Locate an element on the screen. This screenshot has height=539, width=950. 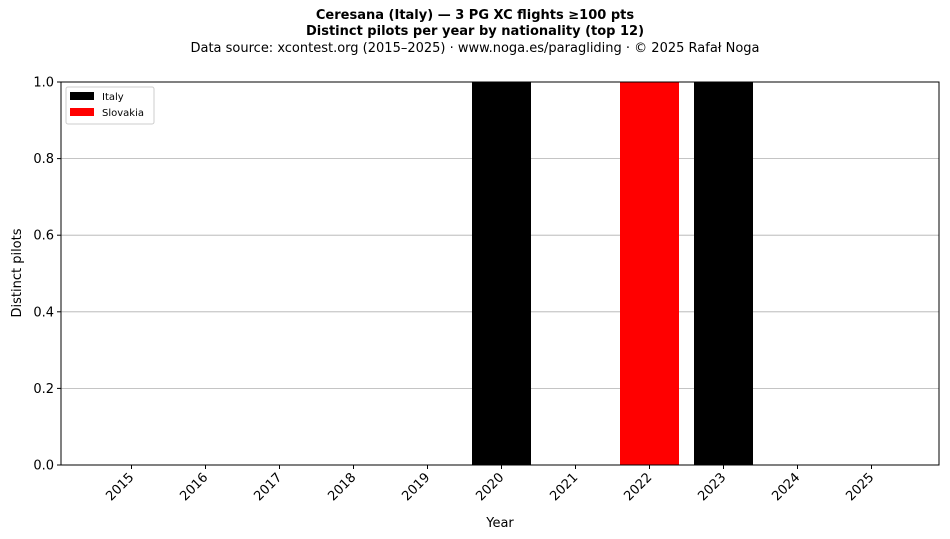
y-axis: 0.0 0.2 0.4 0.6 0.8 1.0 is located at coordinates (47, 275).